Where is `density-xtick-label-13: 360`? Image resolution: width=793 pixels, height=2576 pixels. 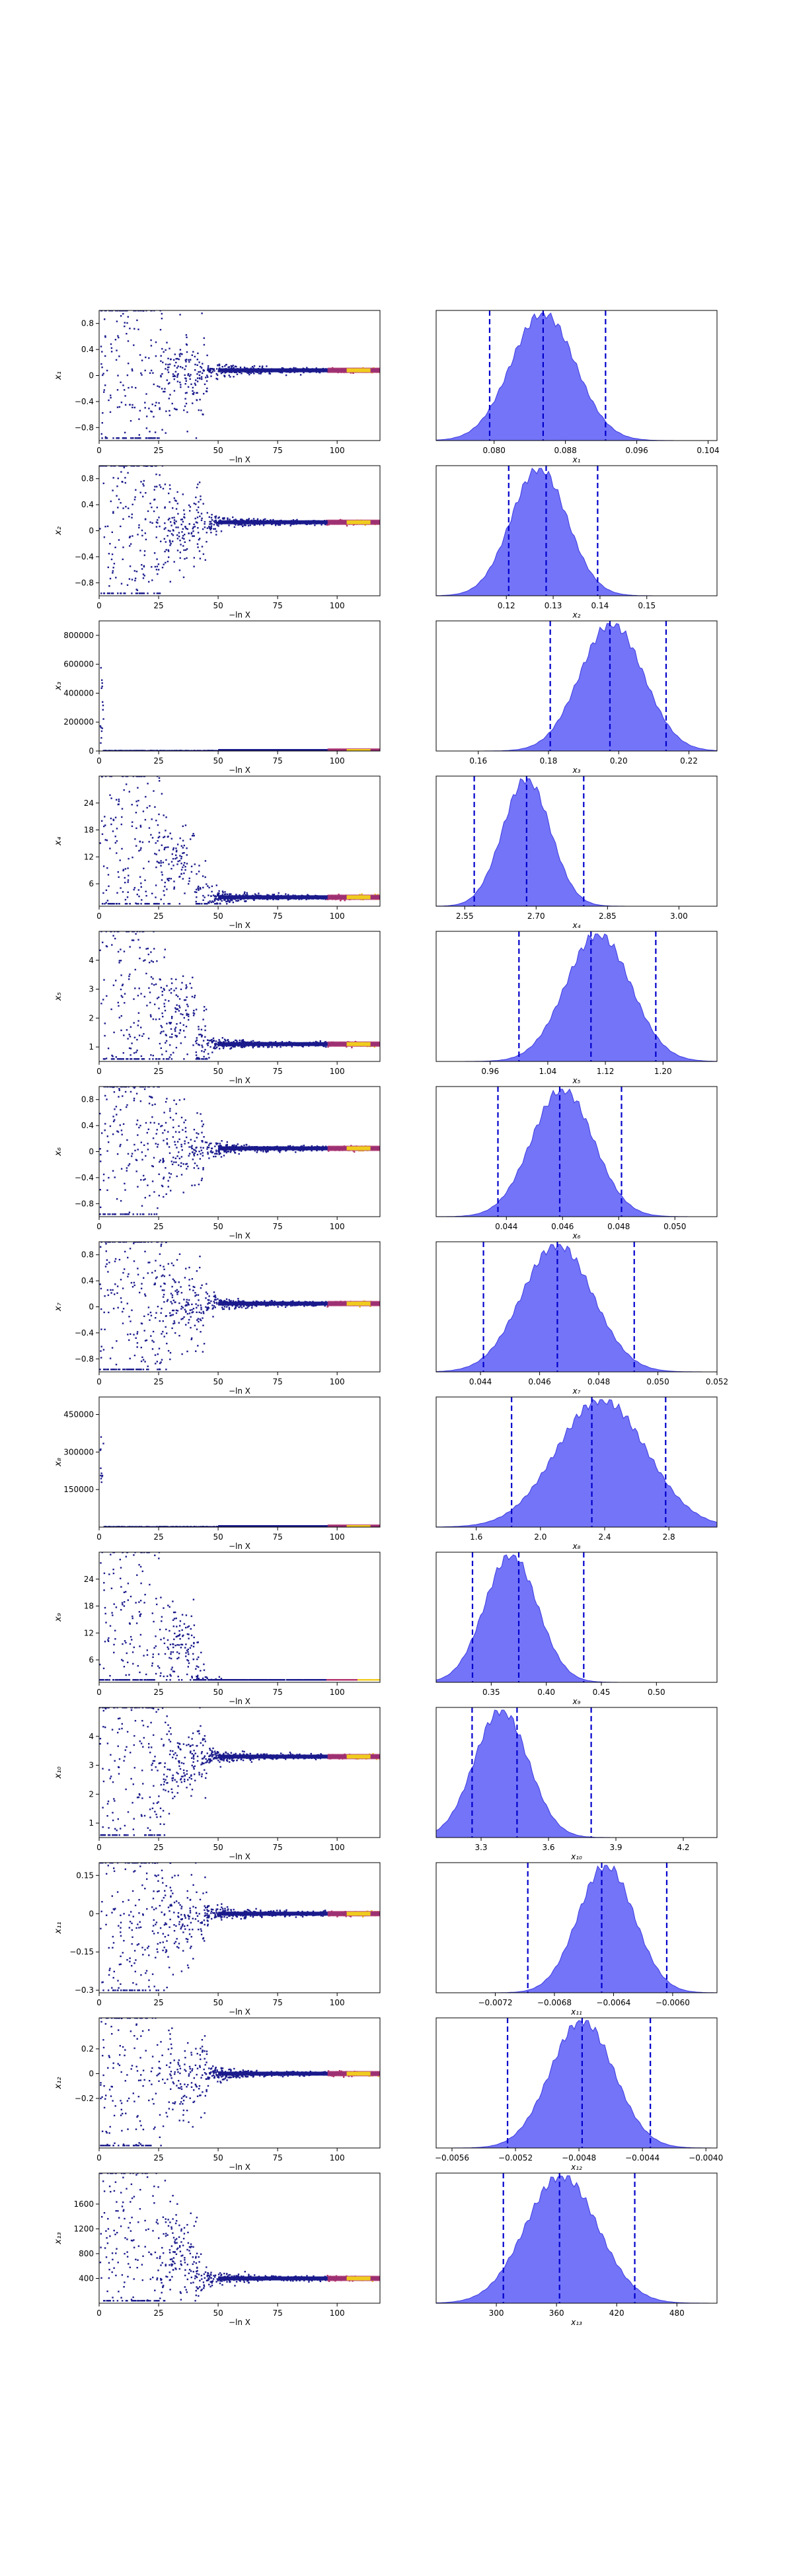
density-xtick-label-13: 360 is located at coordinates (556, 2313).